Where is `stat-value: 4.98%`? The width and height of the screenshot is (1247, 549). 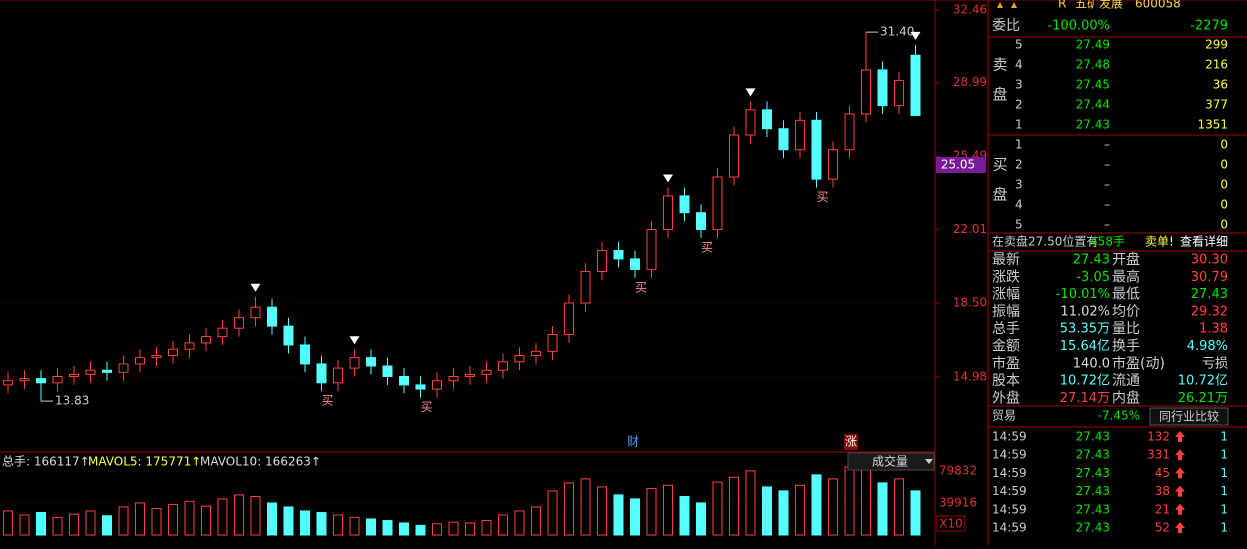 stat-value: 4.98% is located at coordinates (1207, 346).